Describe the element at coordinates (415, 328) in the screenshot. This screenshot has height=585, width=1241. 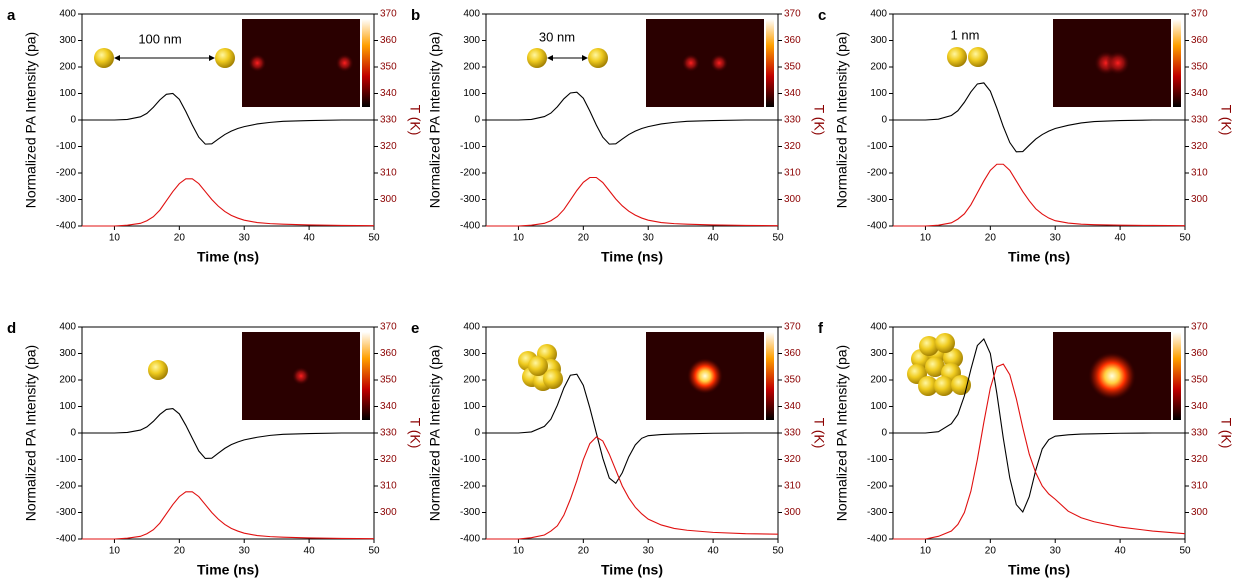
I see `panel-label: e` at that location.